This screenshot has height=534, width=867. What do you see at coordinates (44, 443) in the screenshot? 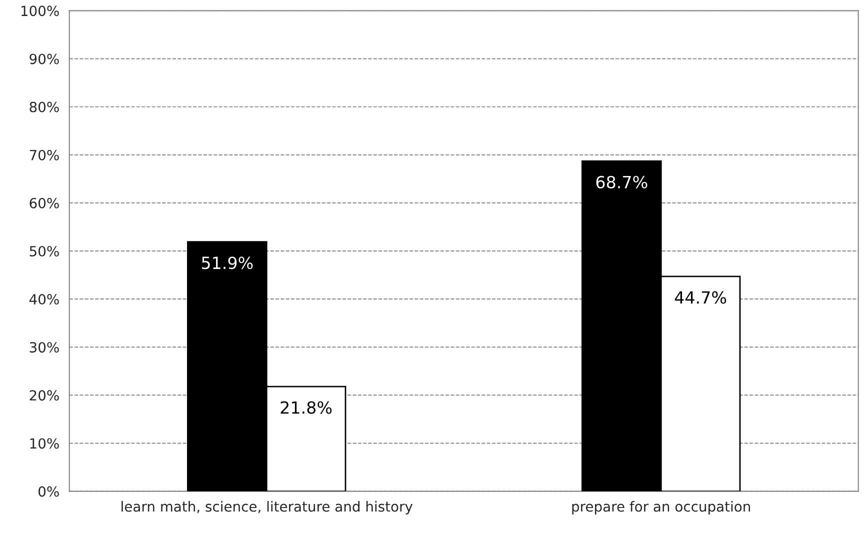
I see `y-tick-label: 10%` at bounding box center [44, 443].